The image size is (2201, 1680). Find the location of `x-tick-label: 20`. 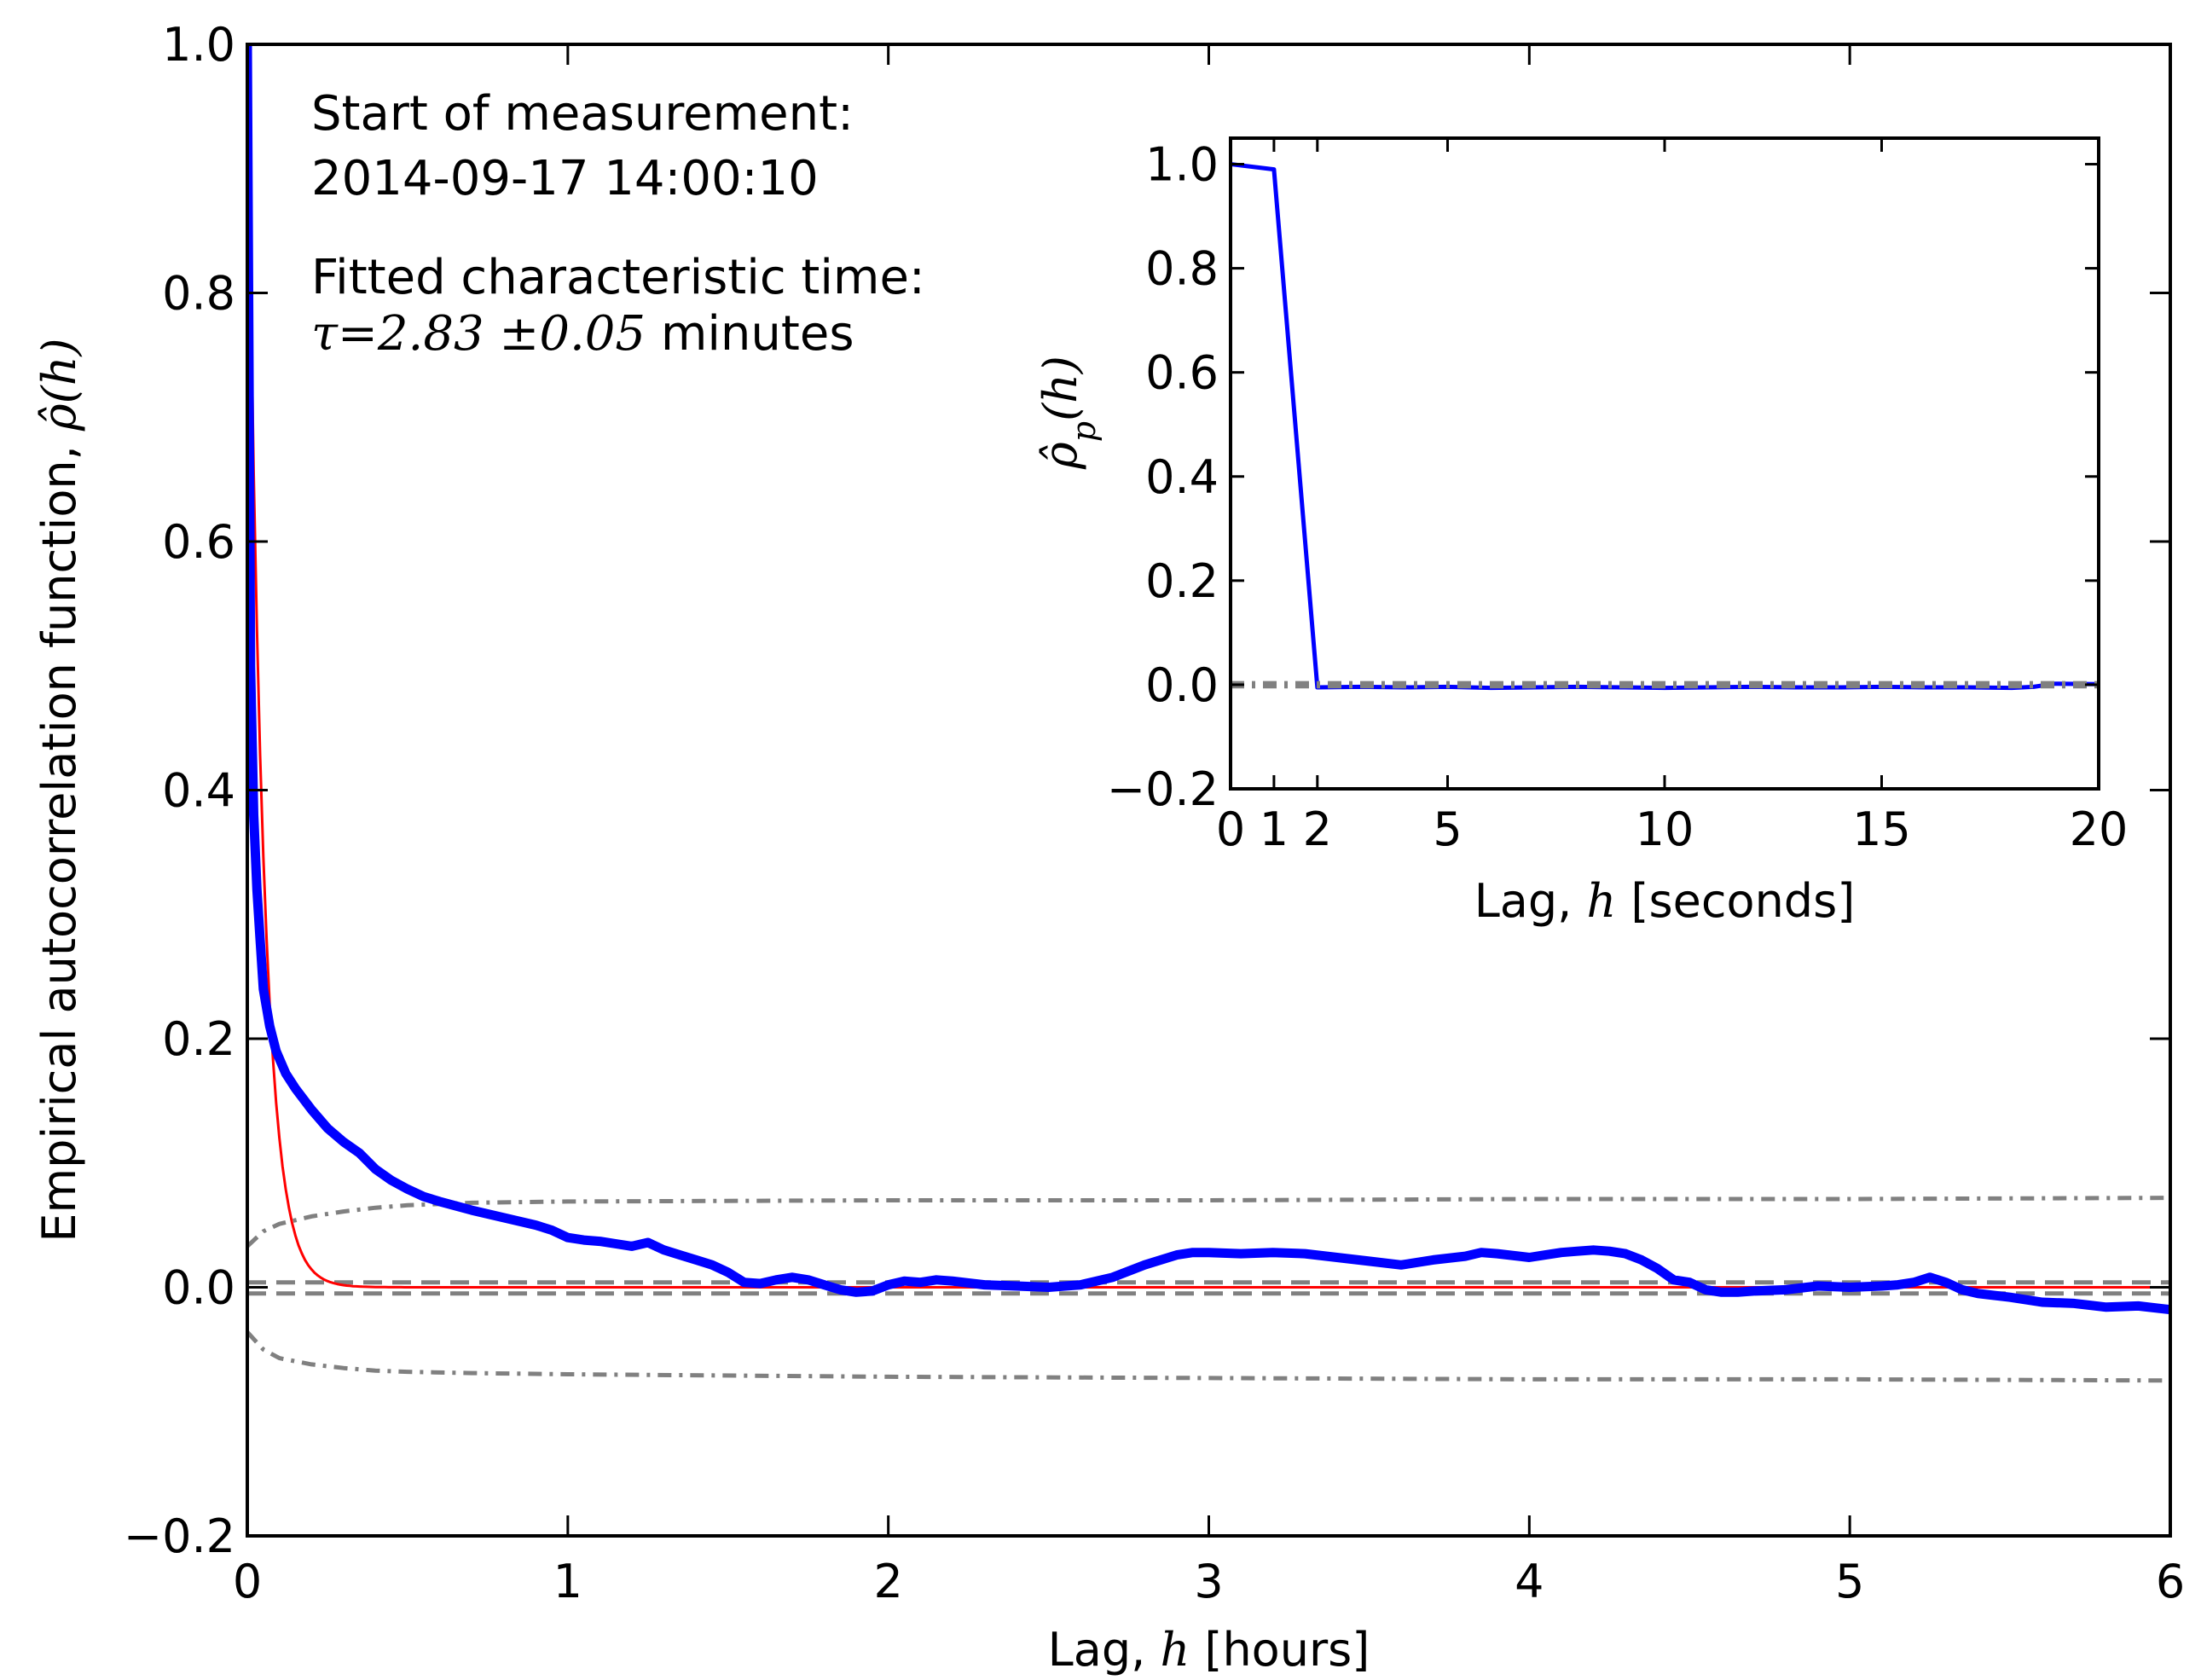

x-tick-label: 20 is located at coordinates (2099, 829).